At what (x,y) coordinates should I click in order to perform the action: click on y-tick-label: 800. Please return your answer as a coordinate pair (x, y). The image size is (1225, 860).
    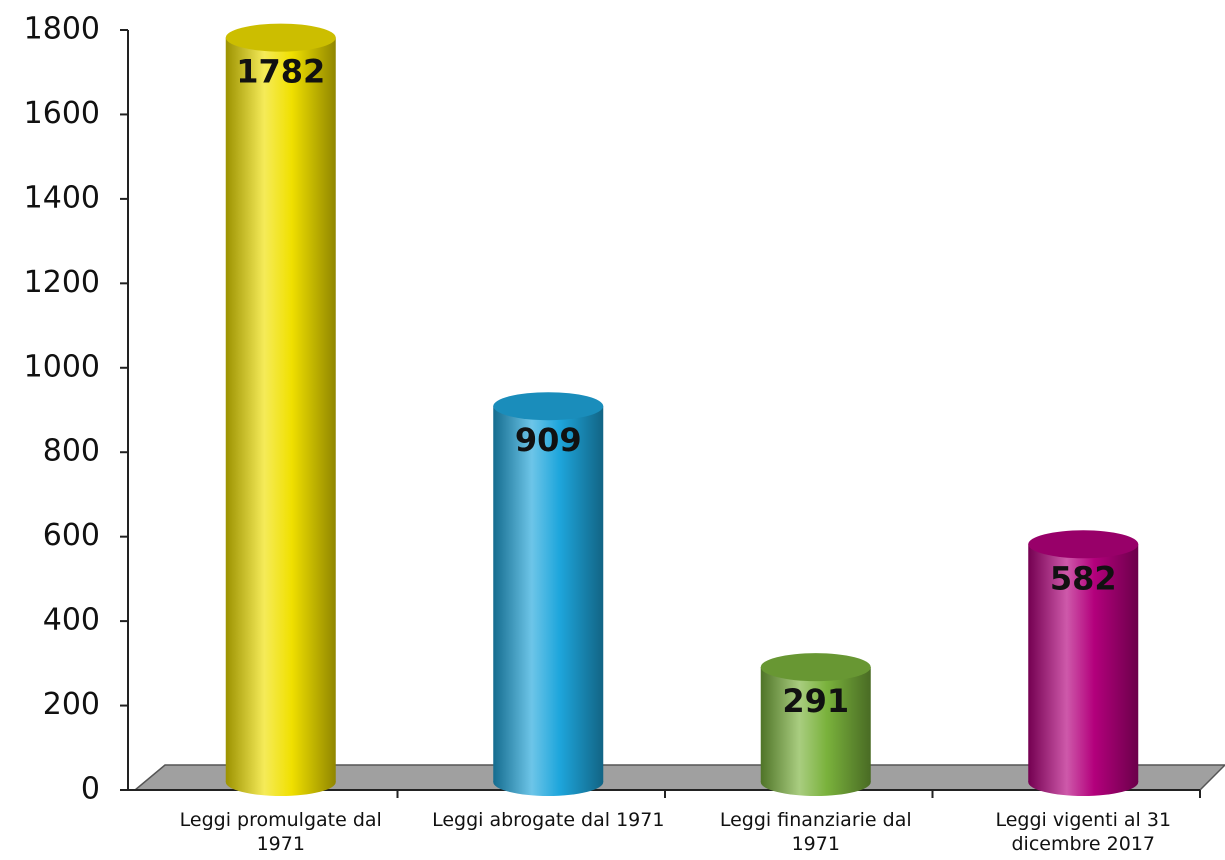
    Looking at the image, I should click on (71, 451).